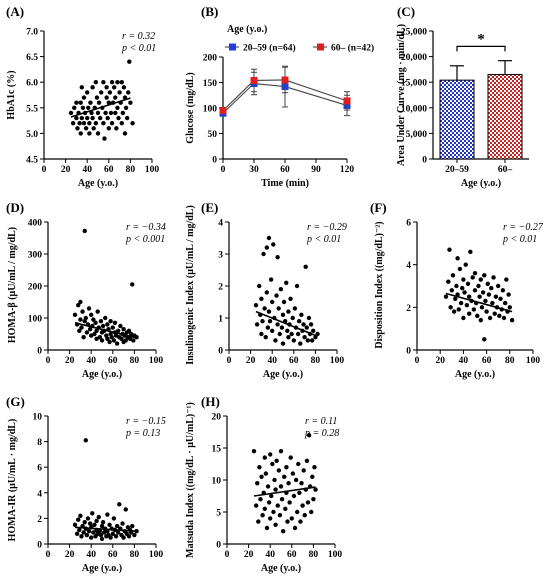 Image resolution: width=550 pixels, height=581 pixels. Describe the element at coordinates (209, 207) in the screenshot. I see `panel-label: (E)` at that location.